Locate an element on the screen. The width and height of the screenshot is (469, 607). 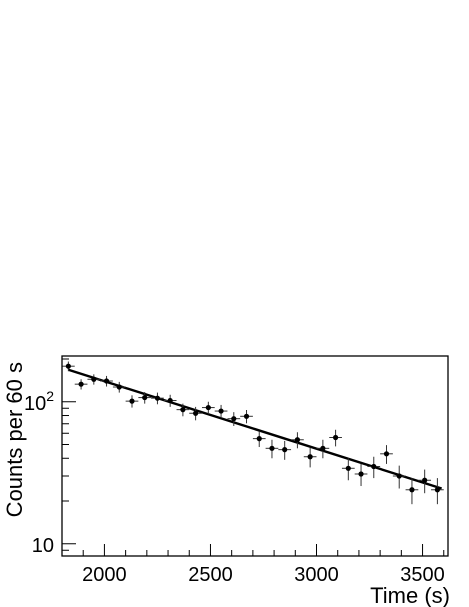
x-tick-label: 2000 is located at coordinates (104, 575).